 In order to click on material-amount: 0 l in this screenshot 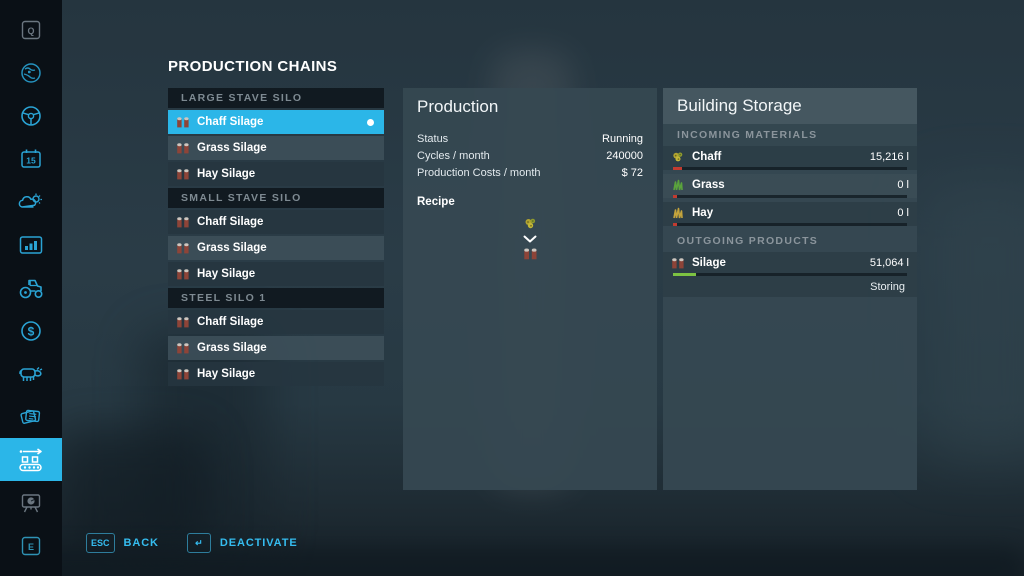, I will do `click(903, 184)`.